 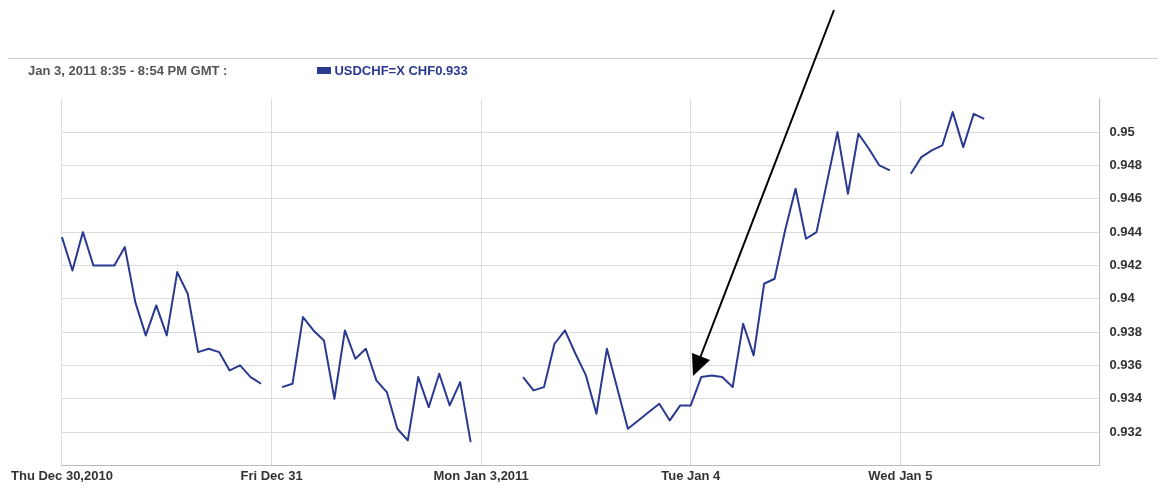 What do you see at coordinates (401, 70) in the screenshot?
I see `legend-label: USDCHF=X CHF0.933` at bounding box center [401, 70].